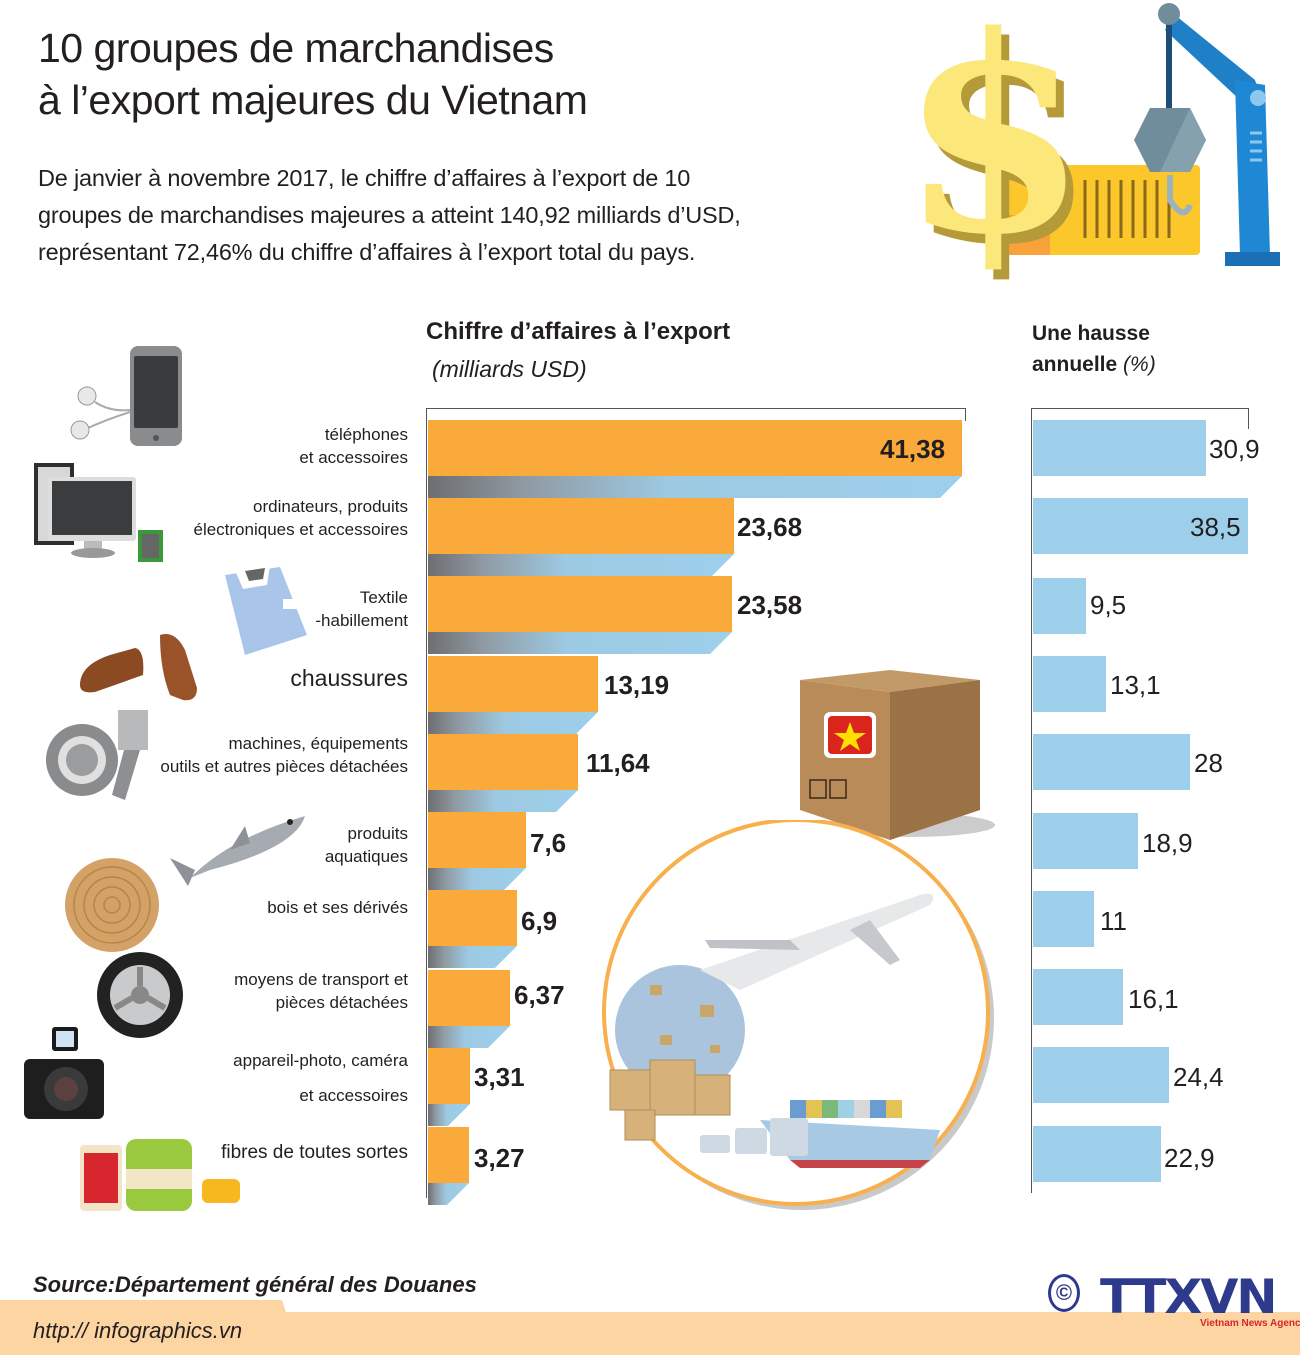 The height and width of the screenshot is (1355, 1300). I want to click on revenue-value: 23,58, so click(770, 605).